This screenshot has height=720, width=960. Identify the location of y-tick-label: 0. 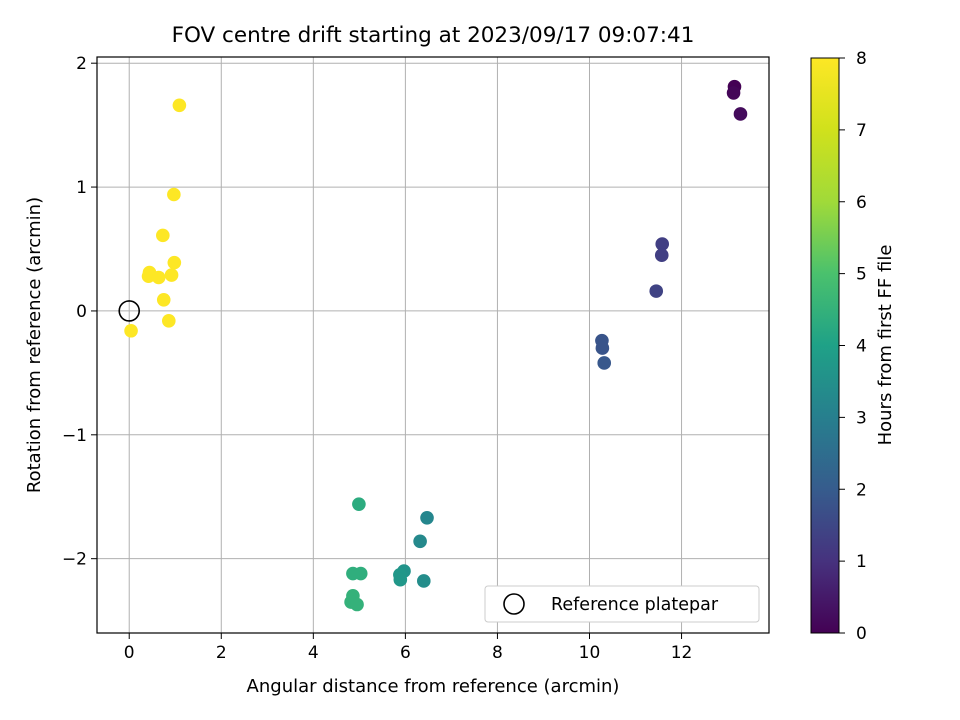
(81, 312).